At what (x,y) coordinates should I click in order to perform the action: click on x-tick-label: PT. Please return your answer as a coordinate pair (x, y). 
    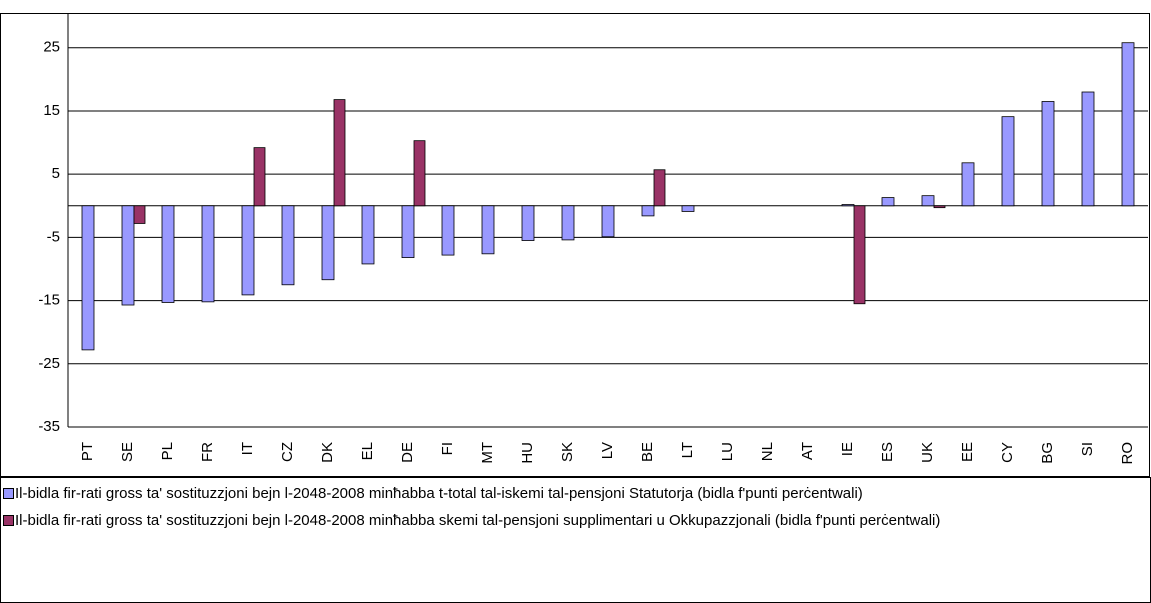
    Looking at the image, I should click on (87, 451).